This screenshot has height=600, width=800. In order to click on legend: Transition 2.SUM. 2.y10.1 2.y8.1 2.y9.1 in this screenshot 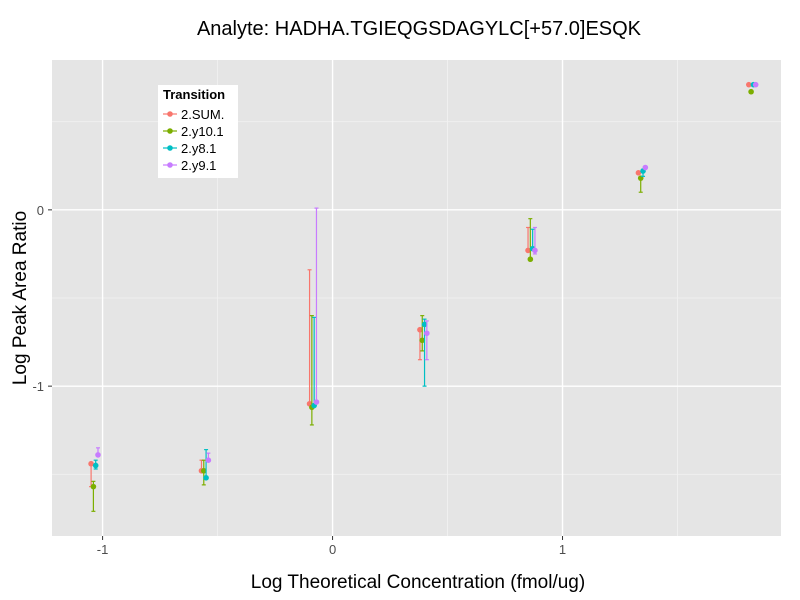, I will do `click(198, 131)`.